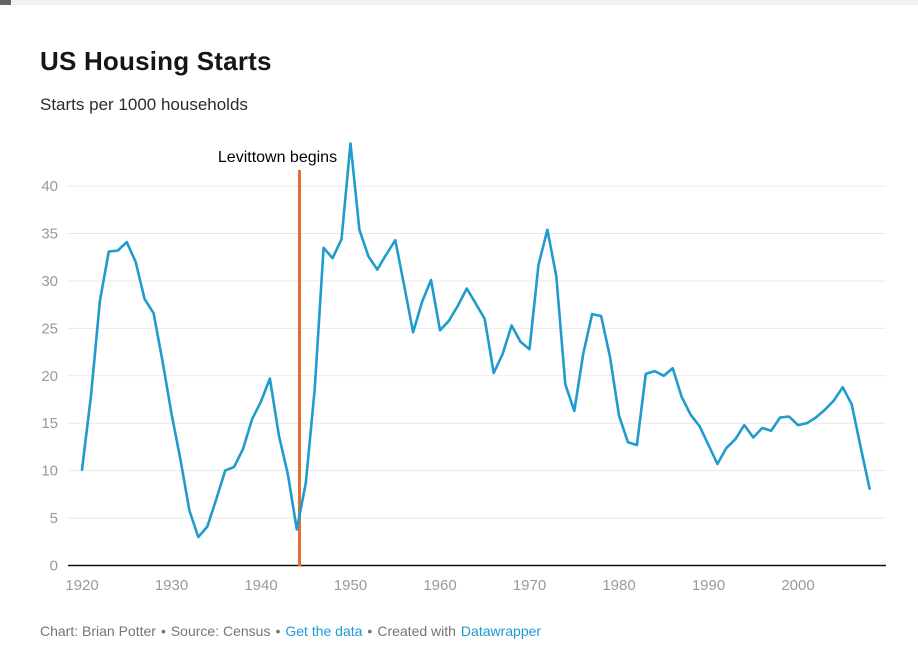  I want to click on x-tick-label: 1930, so click(171, 585).